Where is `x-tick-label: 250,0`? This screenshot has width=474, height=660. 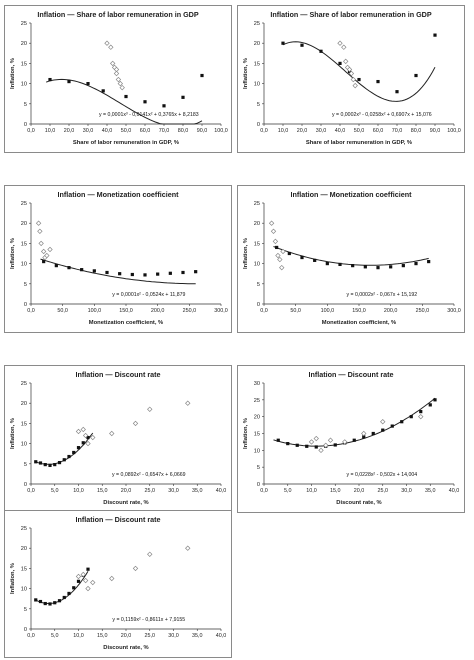
x-tick-label: 250,0 is located at coordinates (423, 311).